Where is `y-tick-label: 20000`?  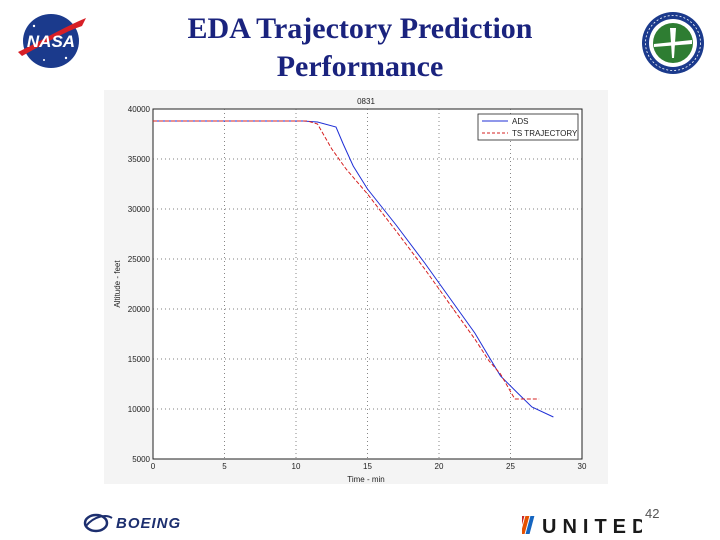 y-tick-label: 20000 is located at coordinates (139, 309).